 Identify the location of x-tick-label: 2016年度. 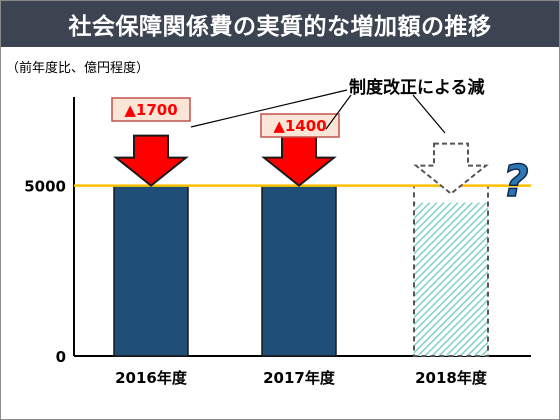
(151, 378).